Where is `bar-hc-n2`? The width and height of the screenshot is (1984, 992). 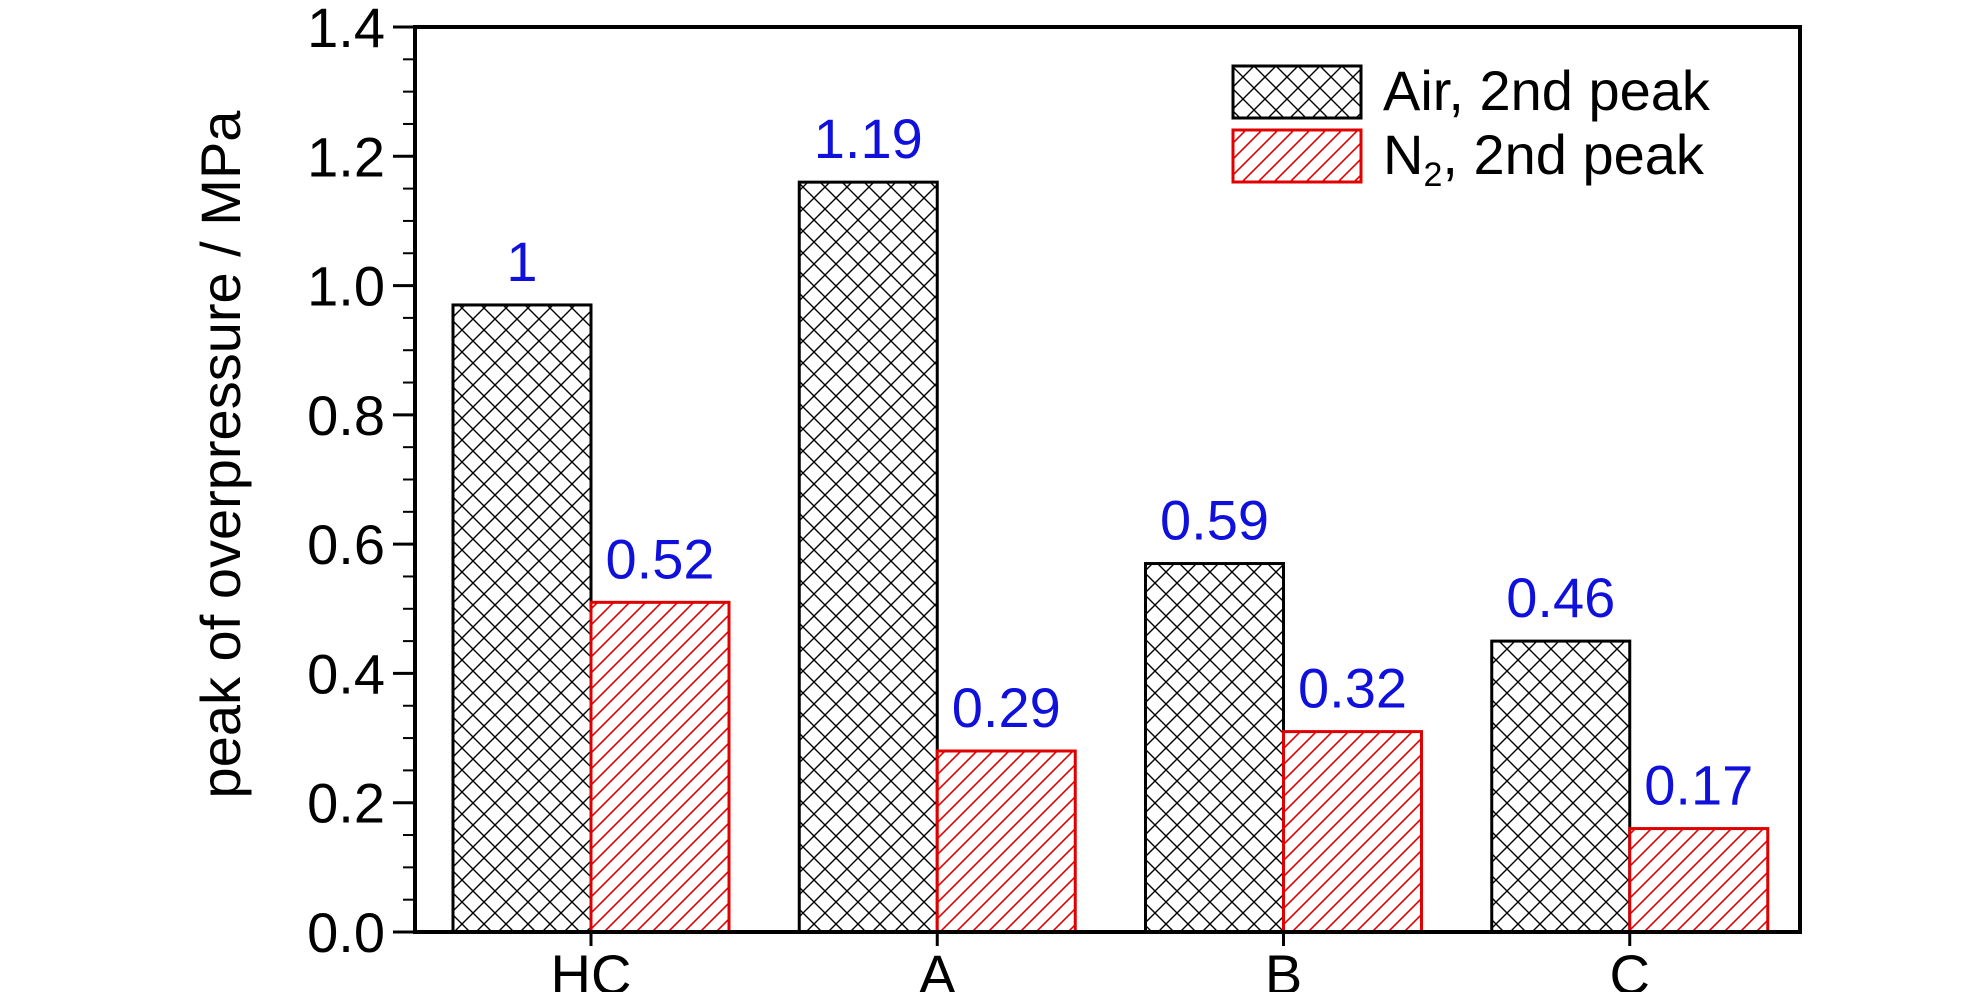 bar-hc-n2 is located at coordinates (660, 767).